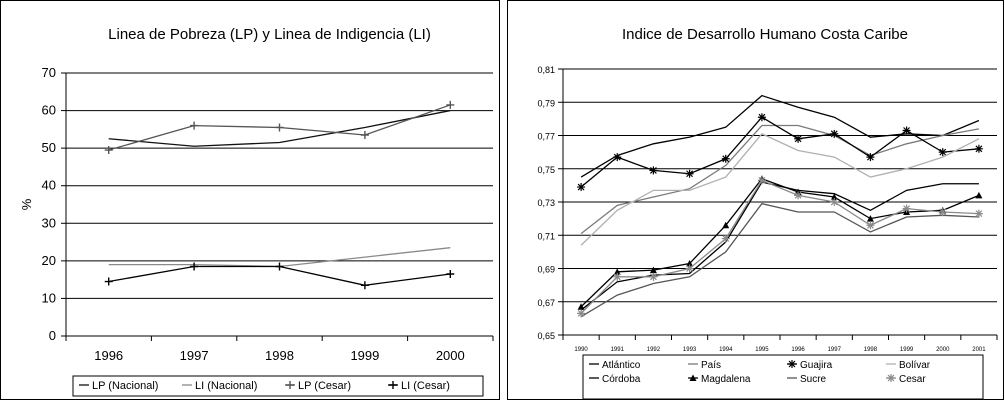  I want to click on y-tick-label: 30, so click(49, 222).